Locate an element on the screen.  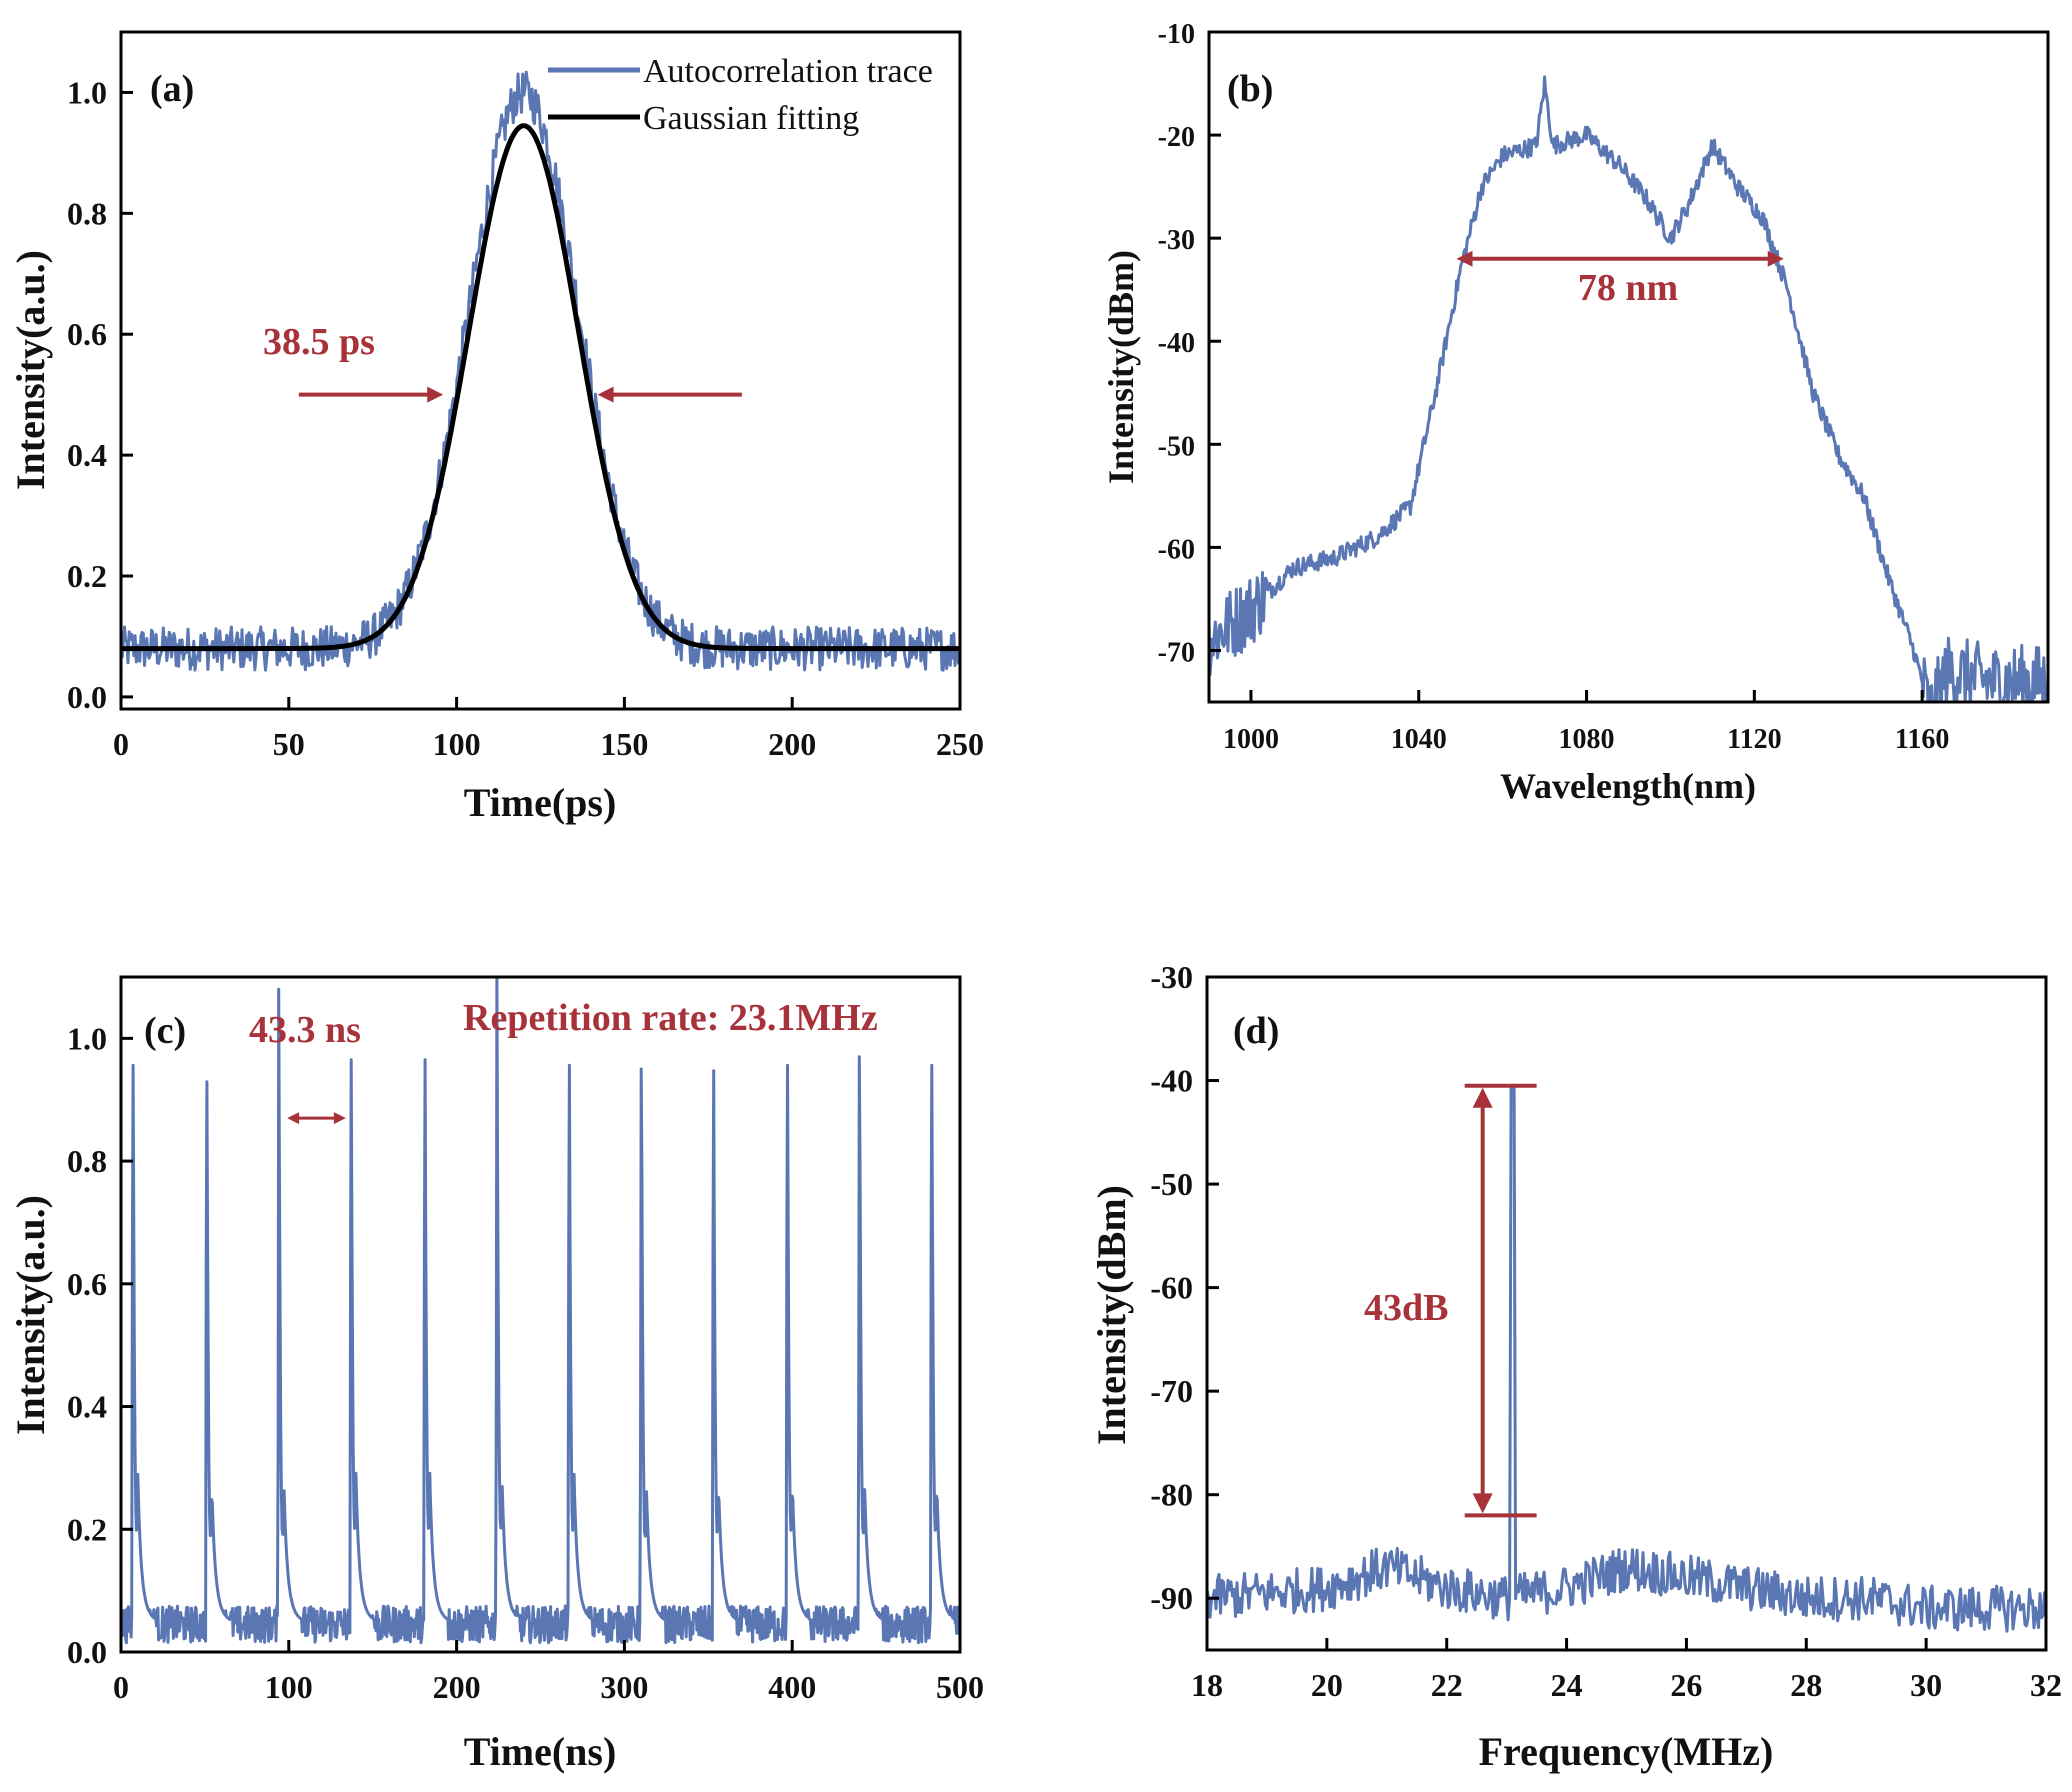
x-tick-label: 24 is located at coordinates (1567, 1685).